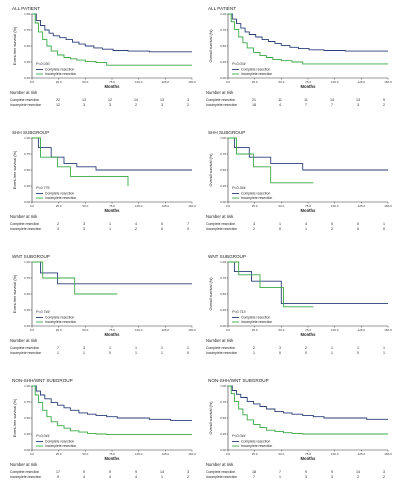 The height and width of the screenshot is (498, 400). I want to click on risk-count-complete: 11, so click(280, 100).